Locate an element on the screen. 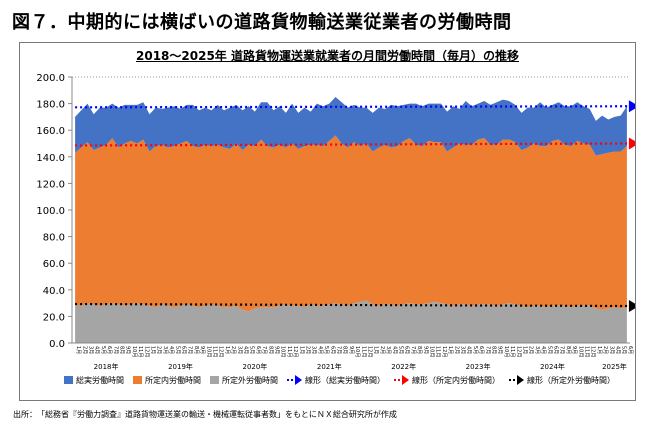 The height and width of the screenshot is (433, 650). legend-label: 所定外労働時間 is located at coordinates (250, 380).